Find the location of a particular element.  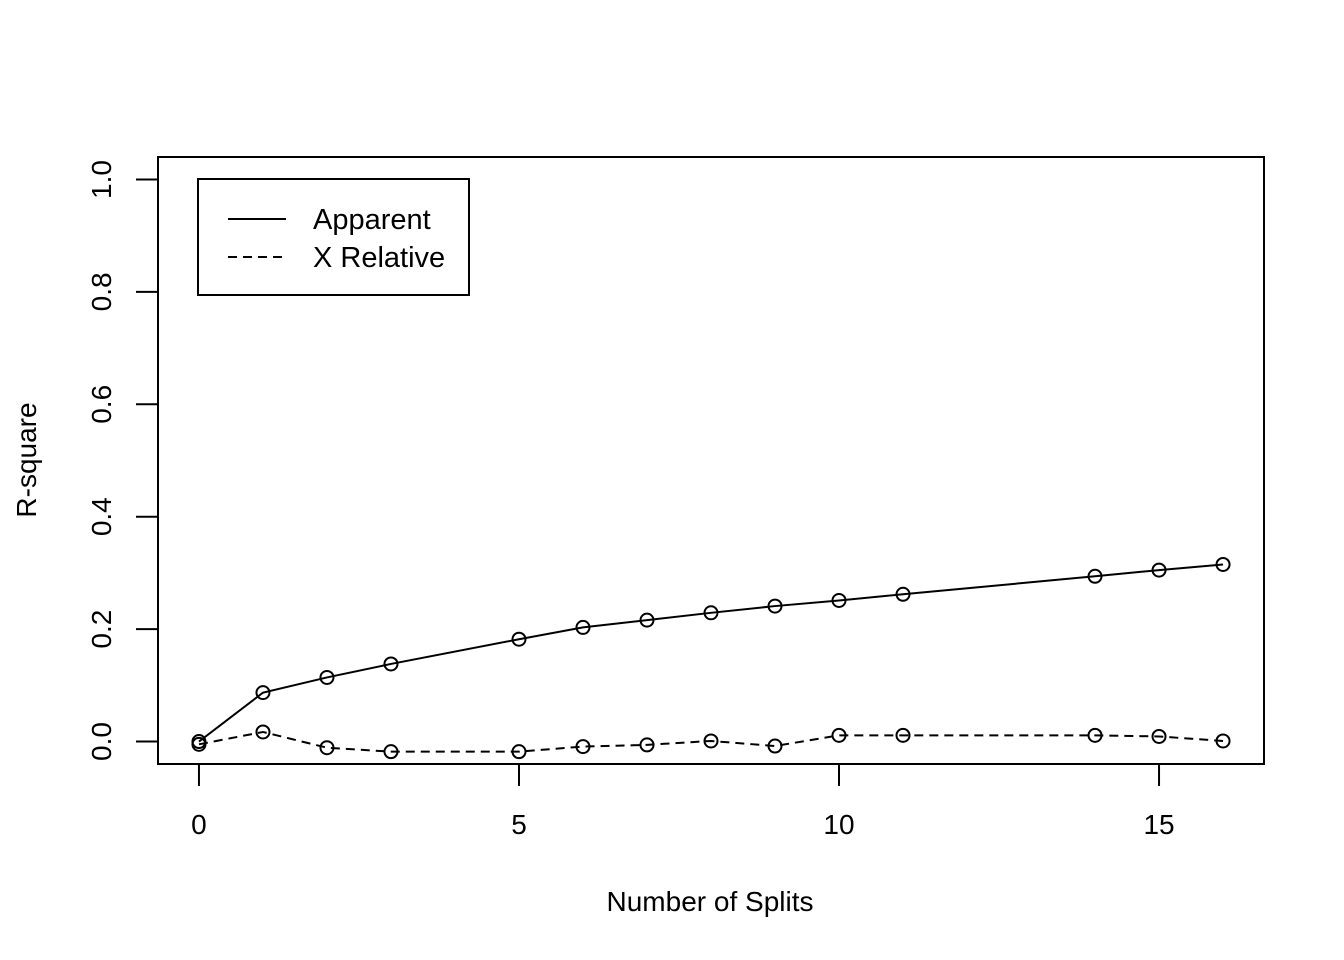

y-tick-label: 1.0 is located at coordinates (101, 179).